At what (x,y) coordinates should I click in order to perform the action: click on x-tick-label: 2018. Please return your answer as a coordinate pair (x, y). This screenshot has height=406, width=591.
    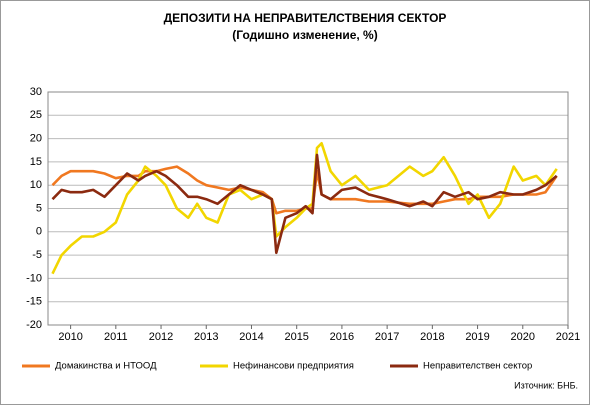
    Looking at the image, I should click on (432, 337).